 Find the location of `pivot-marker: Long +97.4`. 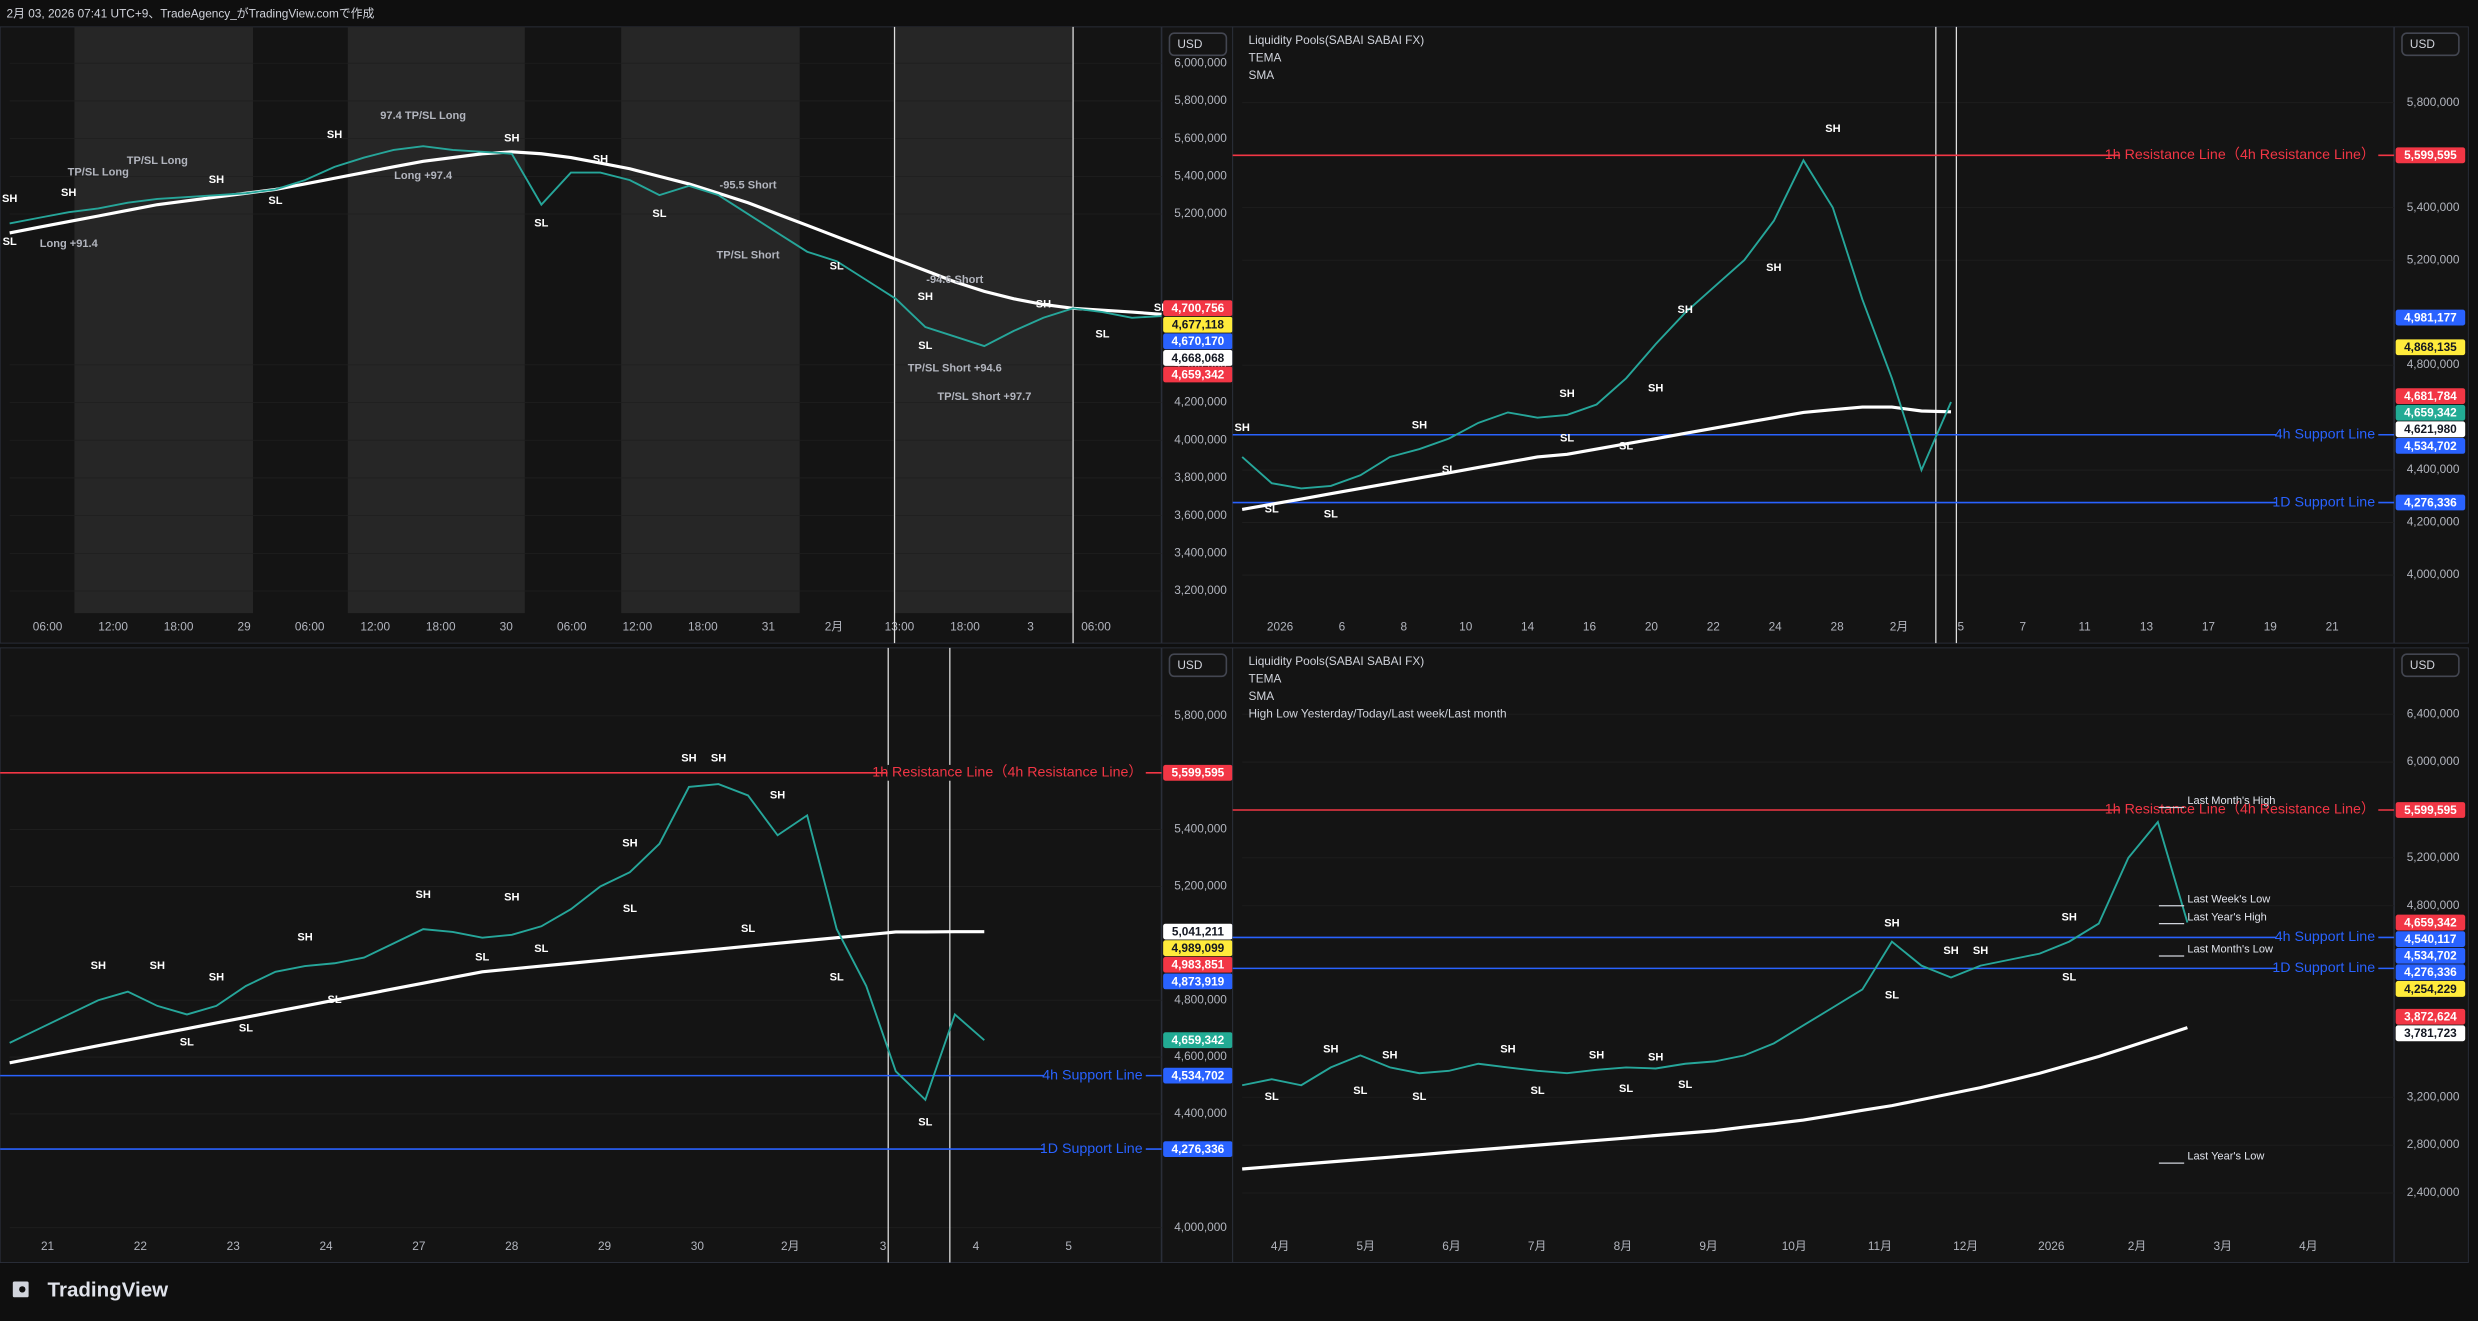

pivot-marker: Long +97.4 is located at coordinates (423, 176).